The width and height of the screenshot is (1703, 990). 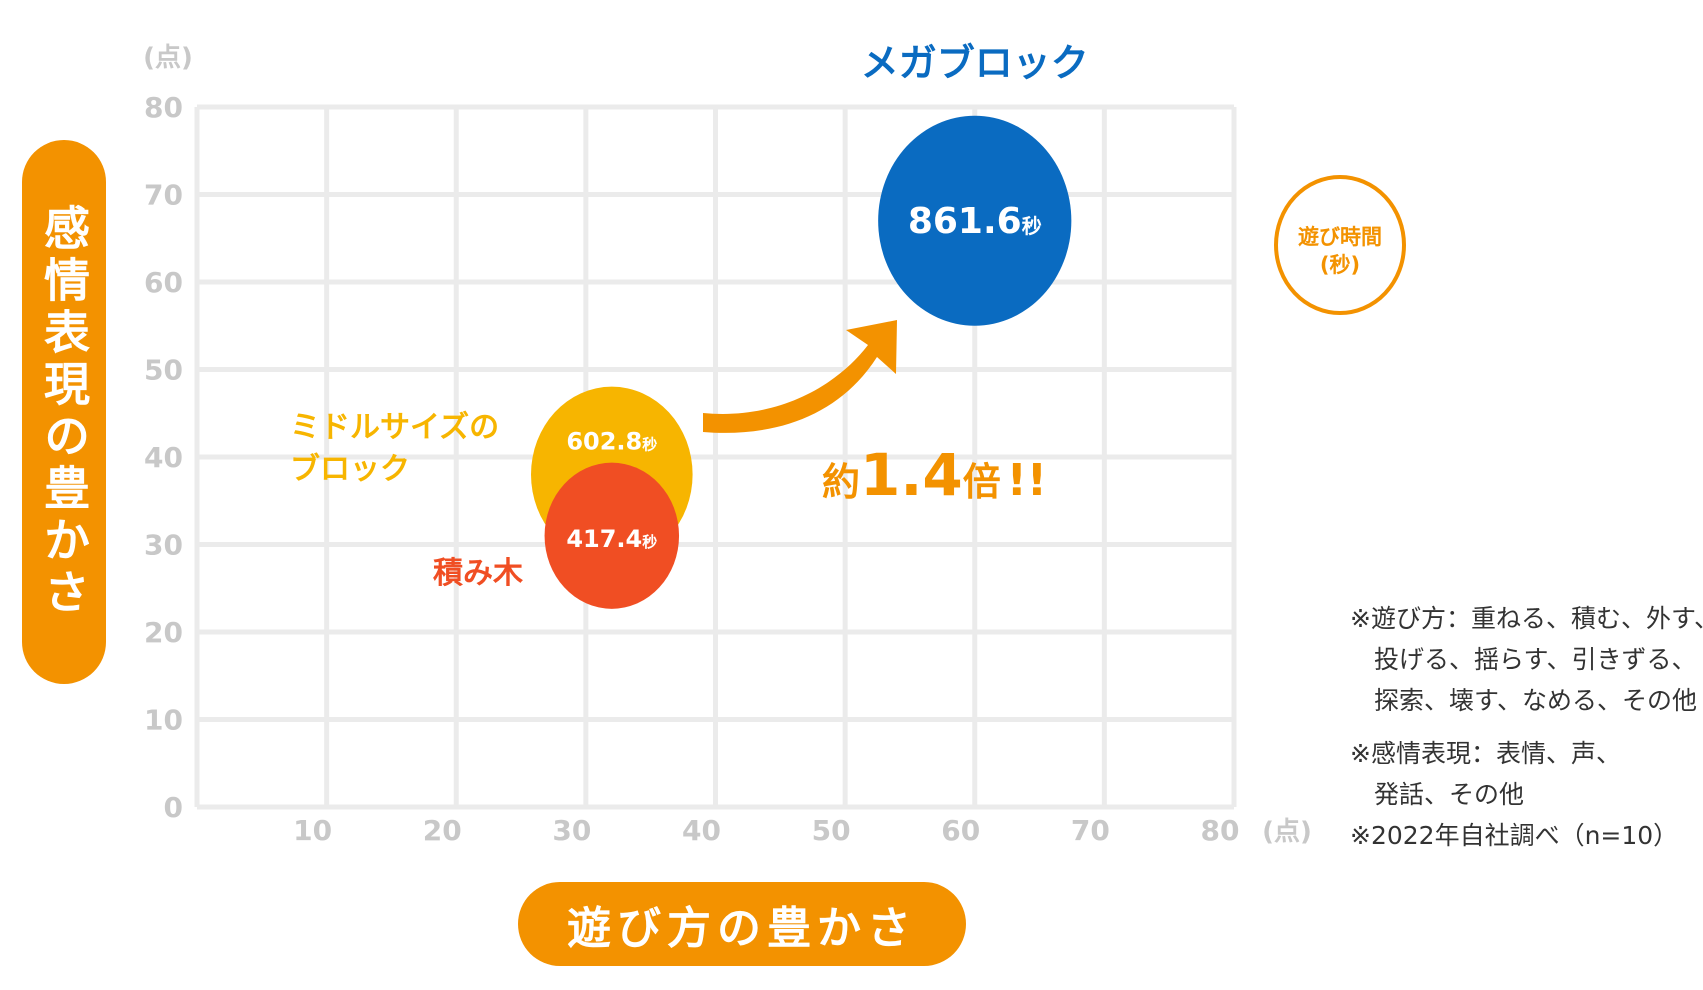 What do you see at coordinates (442, 830) in the screenshot?
I see `x-tick-label: 20` at bounding box center [442, 830].